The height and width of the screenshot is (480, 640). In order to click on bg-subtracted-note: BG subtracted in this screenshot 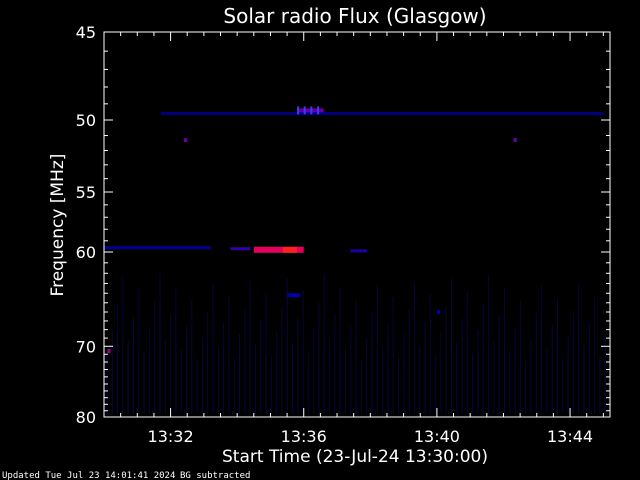, I will do `click(215, 475)`.